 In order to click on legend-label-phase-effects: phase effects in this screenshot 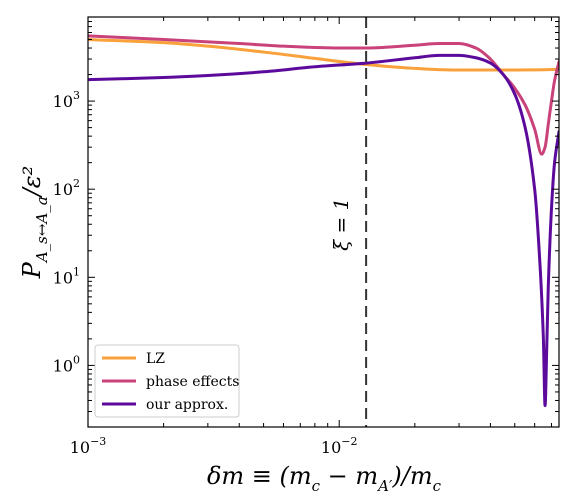, I will do `click(192, 382)`.